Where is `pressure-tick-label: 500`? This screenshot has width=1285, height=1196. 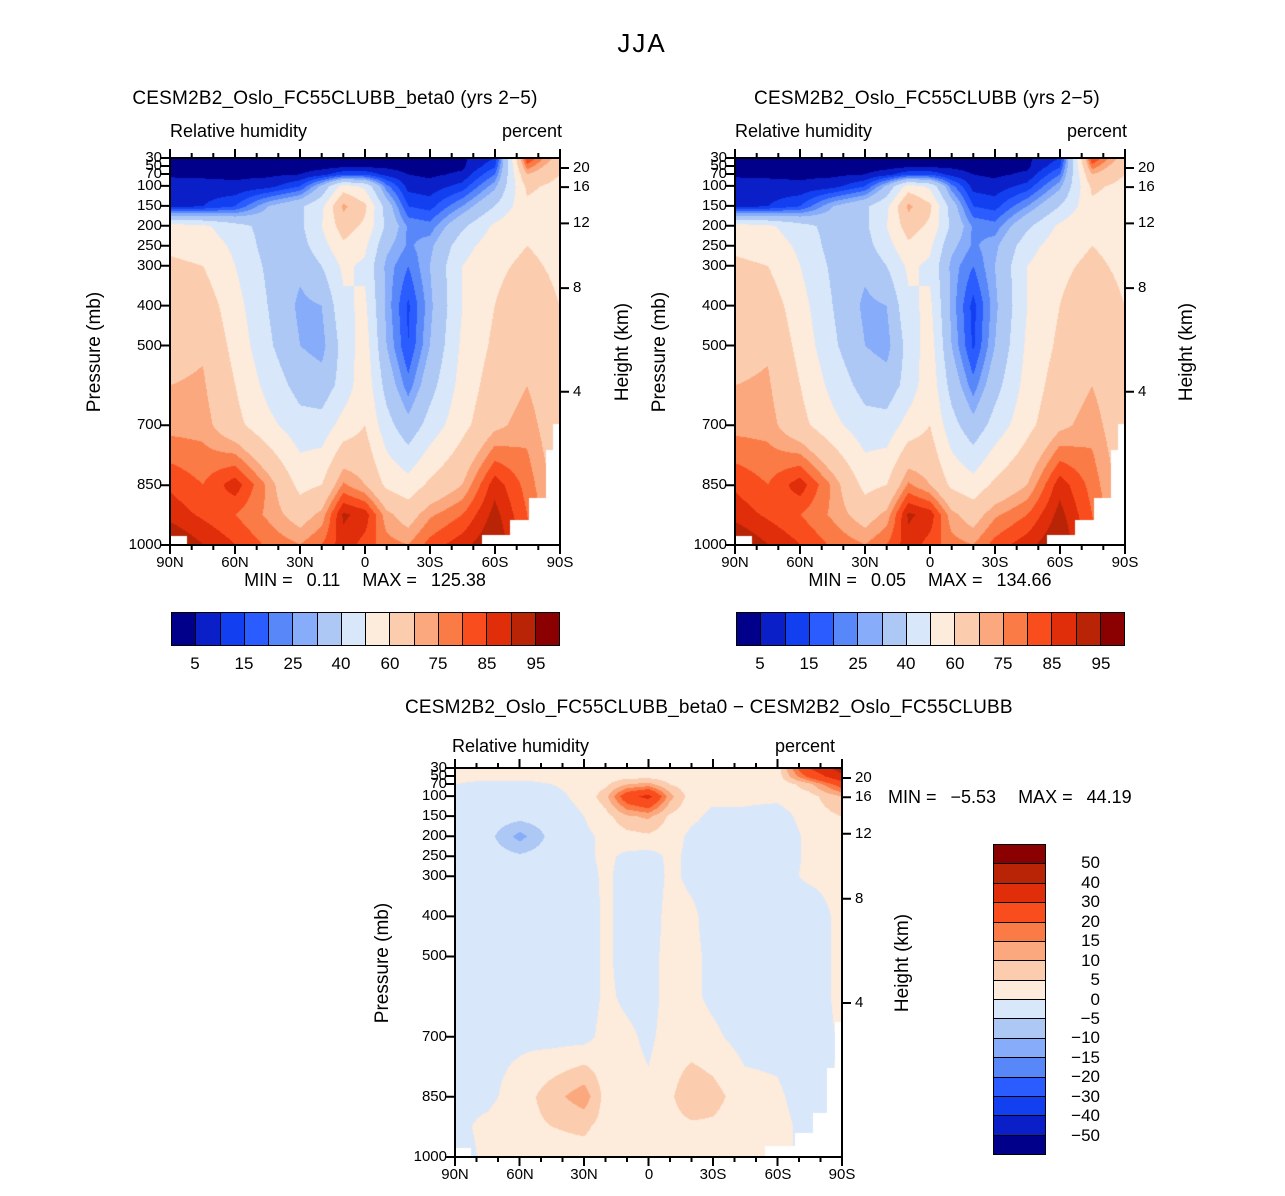 pressure-tick-label: 500 is located at coordinates (434, 955).